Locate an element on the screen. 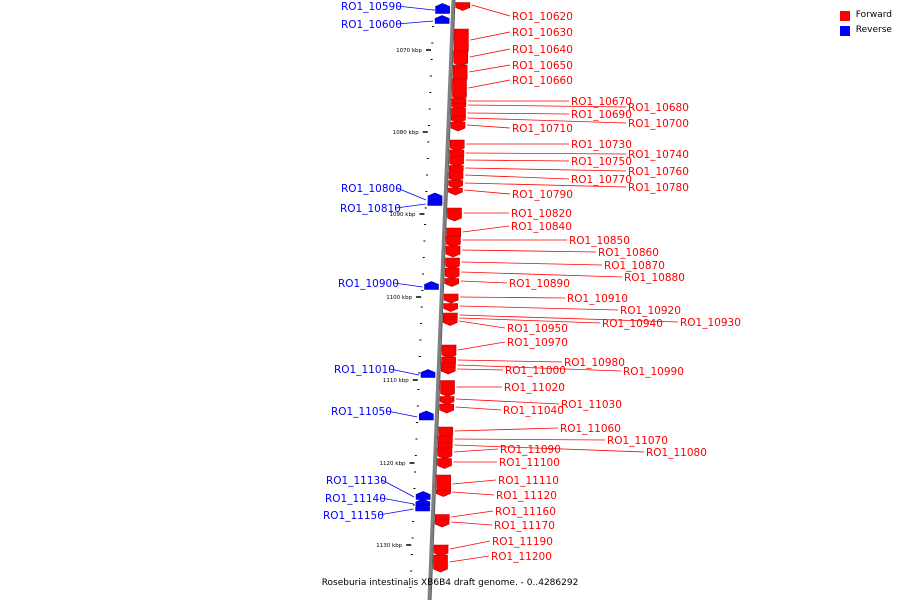 This screenshot has width=900, height=600. gene-label-ro1-11190: RO1_11190 is located at coordinates (522, 542).